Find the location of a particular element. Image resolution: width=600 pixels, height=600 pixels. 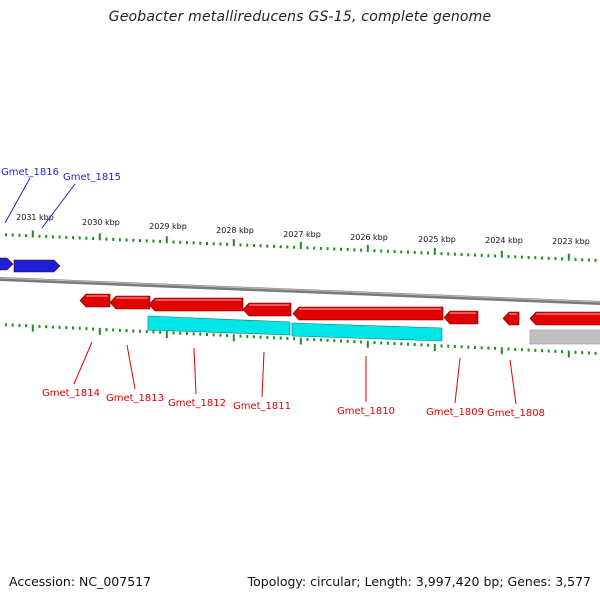

scale-label: 2030 kbp is located at coordinates (101, 222).